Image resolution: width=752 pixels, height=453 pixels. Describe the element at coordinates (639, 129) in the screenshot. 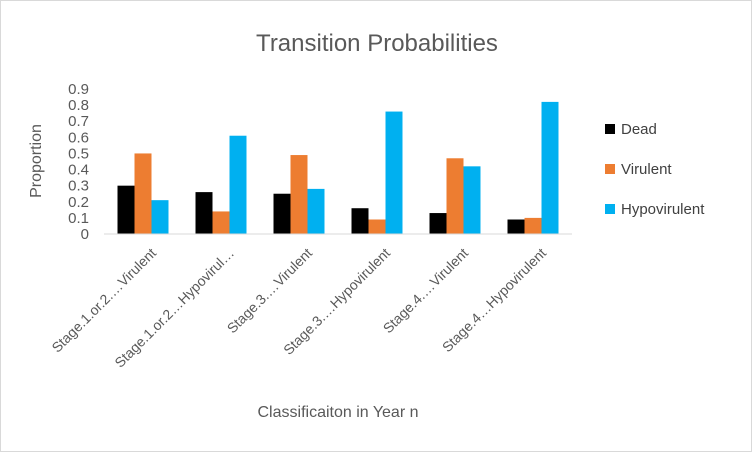

I see `legend-label-dead: Dead` at that location.